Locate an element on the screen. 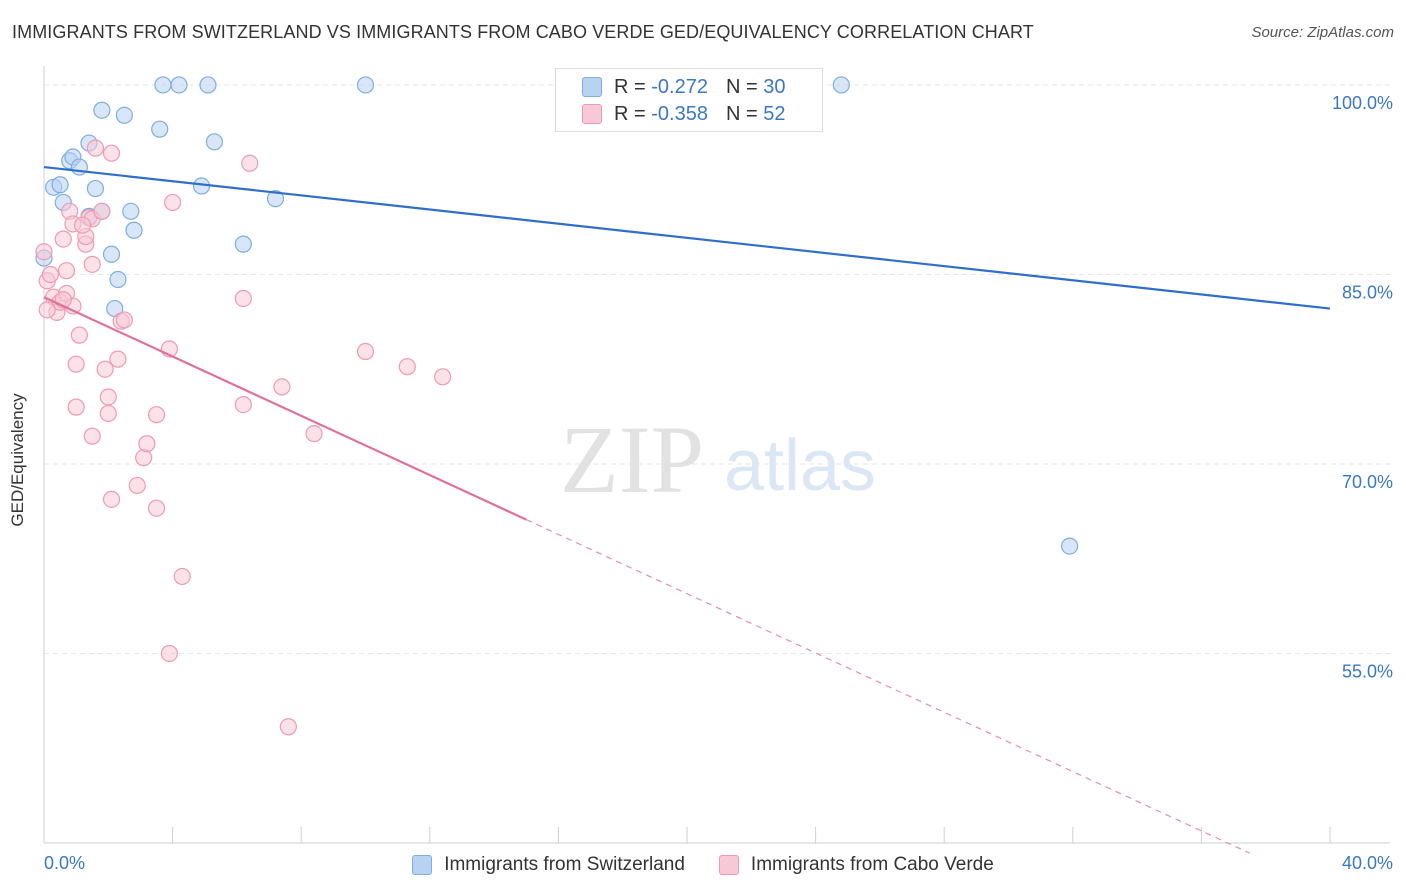 The height and width of the screenshot is (892, 1406). x-tick-label: 0.0% is located at coordinates (64, 863).